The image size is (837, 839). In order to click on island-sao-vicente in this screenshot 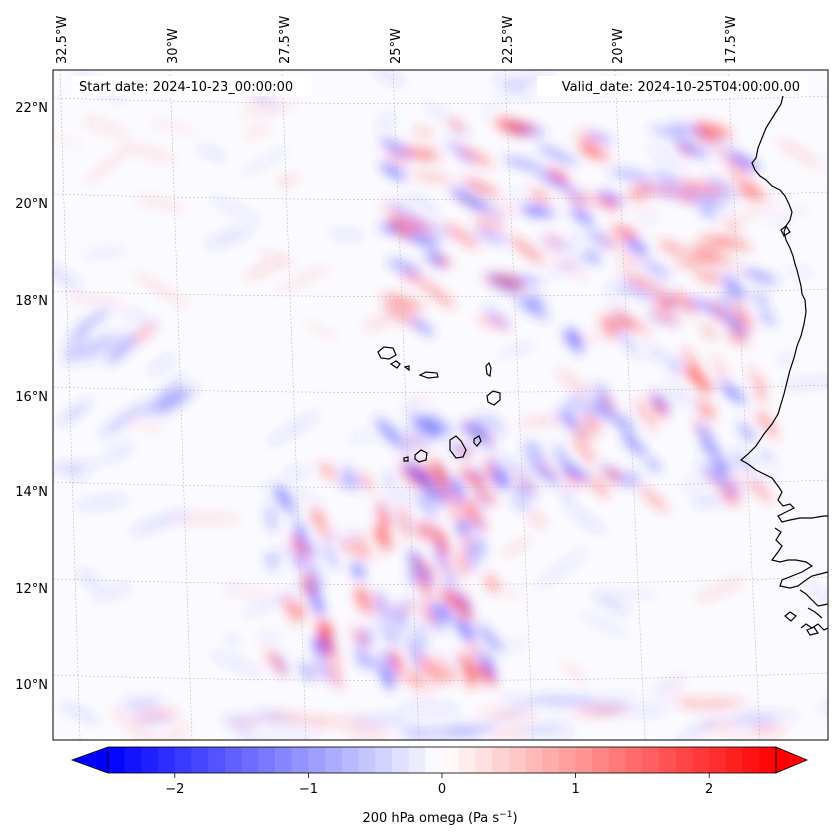, I will do `click(395, 364)`.